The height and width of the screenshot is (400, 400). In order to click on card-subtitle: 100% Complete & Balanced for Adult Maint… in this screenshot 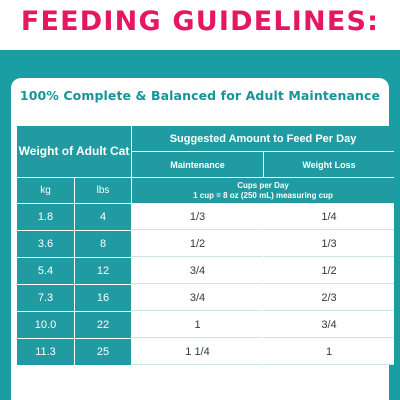, I will do `click(200, 95)`.